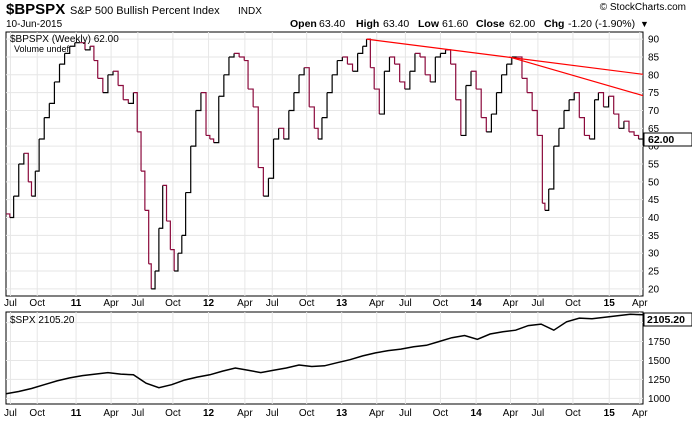 The width and height of the screenshot is (692, 422). I want to click on lower-legend-series: $SPX 2105.20, so click(42, 320).